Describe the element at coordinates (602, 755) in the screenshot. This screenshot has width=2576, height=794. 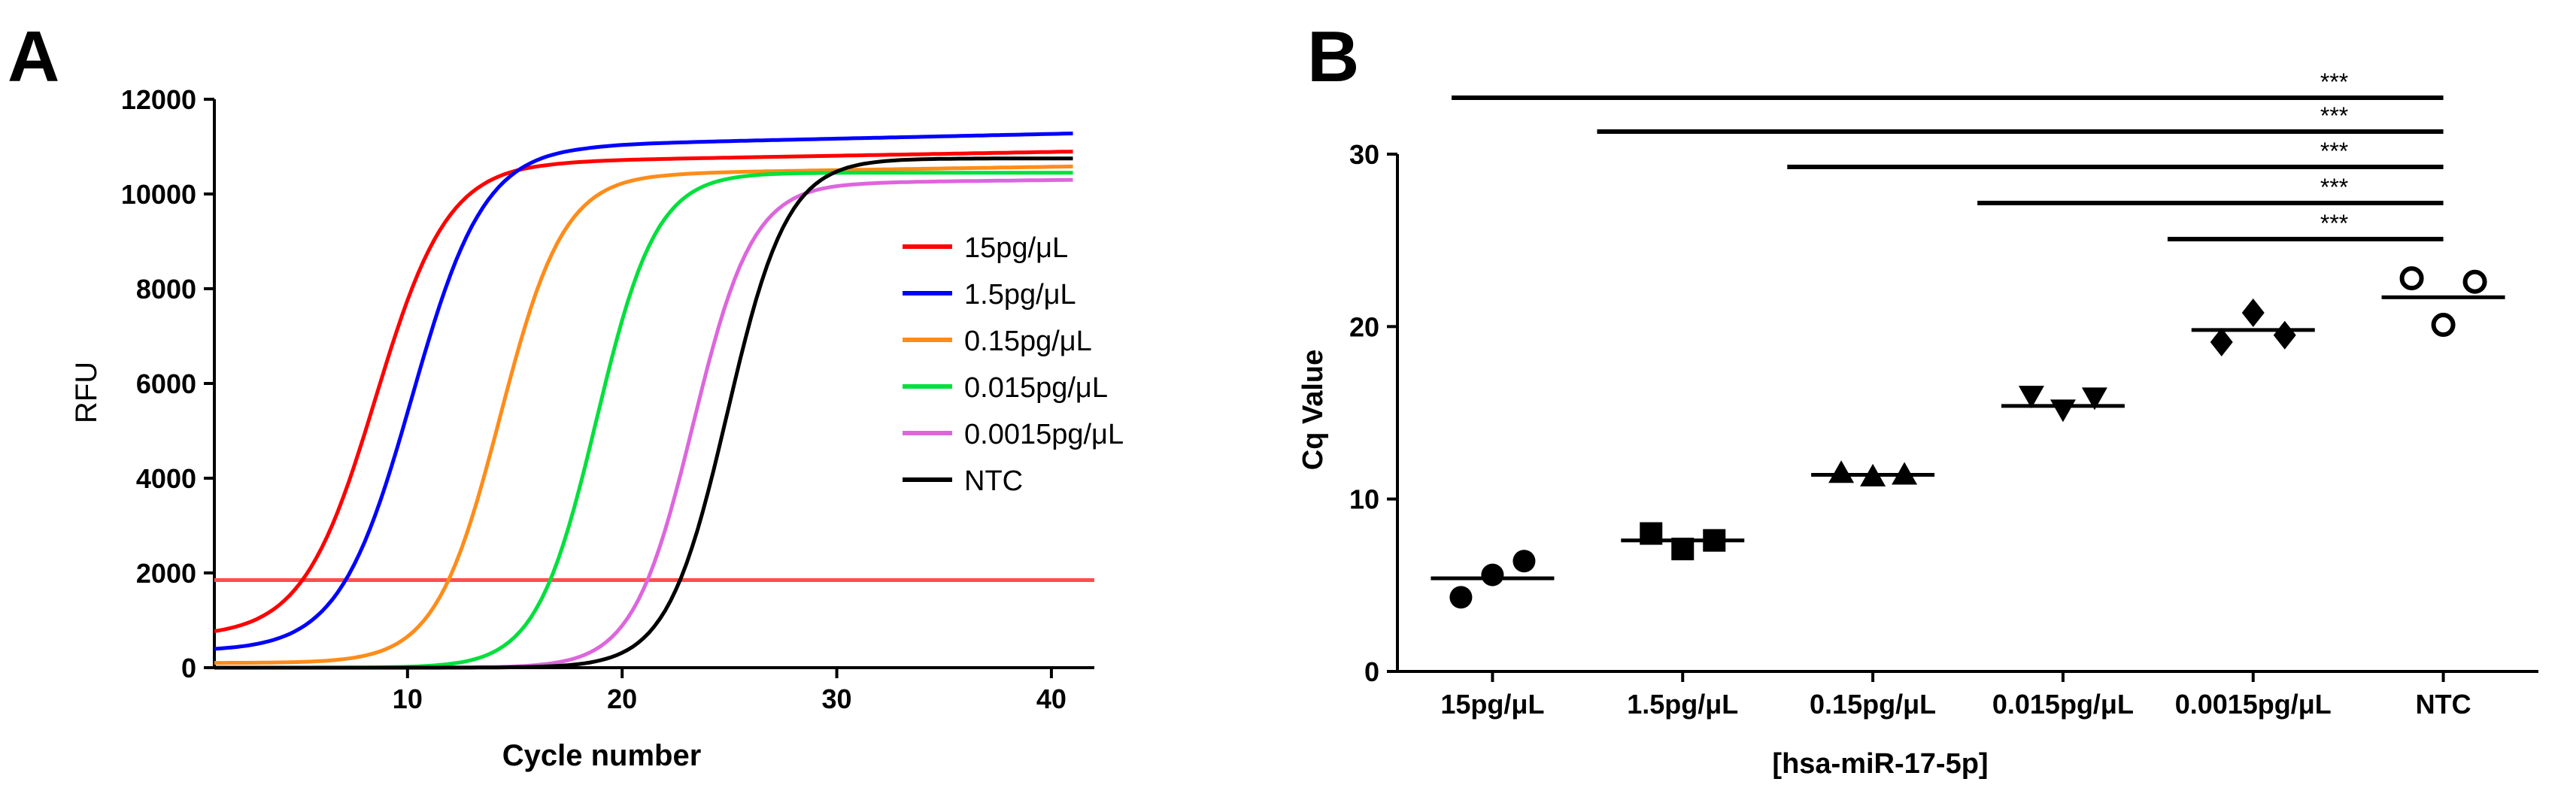
I see `x-axis-label: Cycle number` at that location.